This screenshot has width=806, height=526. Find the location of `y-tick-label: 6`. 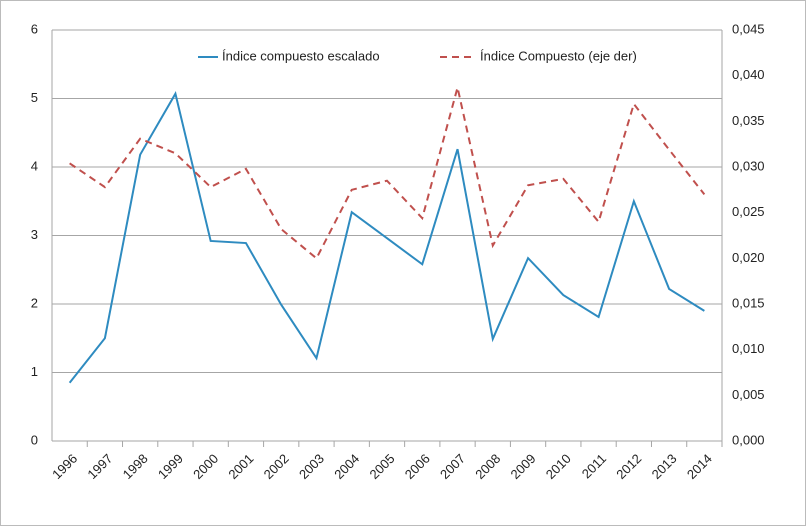

y-tick-label: 6 is located at coordinates (34, 28).